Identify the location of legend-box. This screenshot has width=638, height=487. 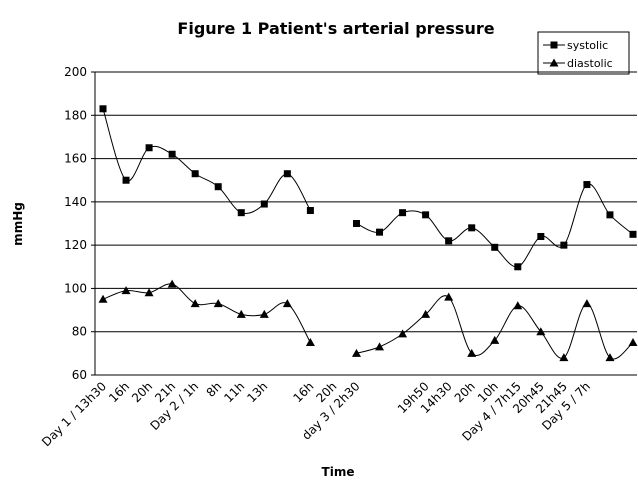
(583, 53).